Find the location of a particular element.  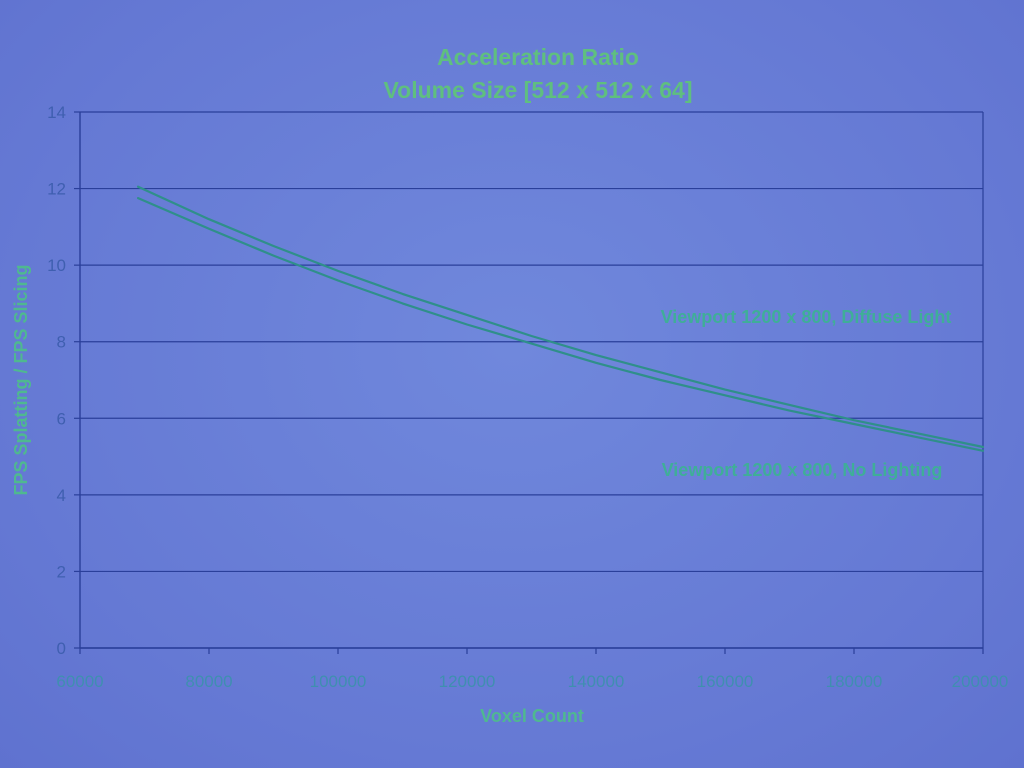

y-tick-label-6: 6 is located at coordinates (61, 418).